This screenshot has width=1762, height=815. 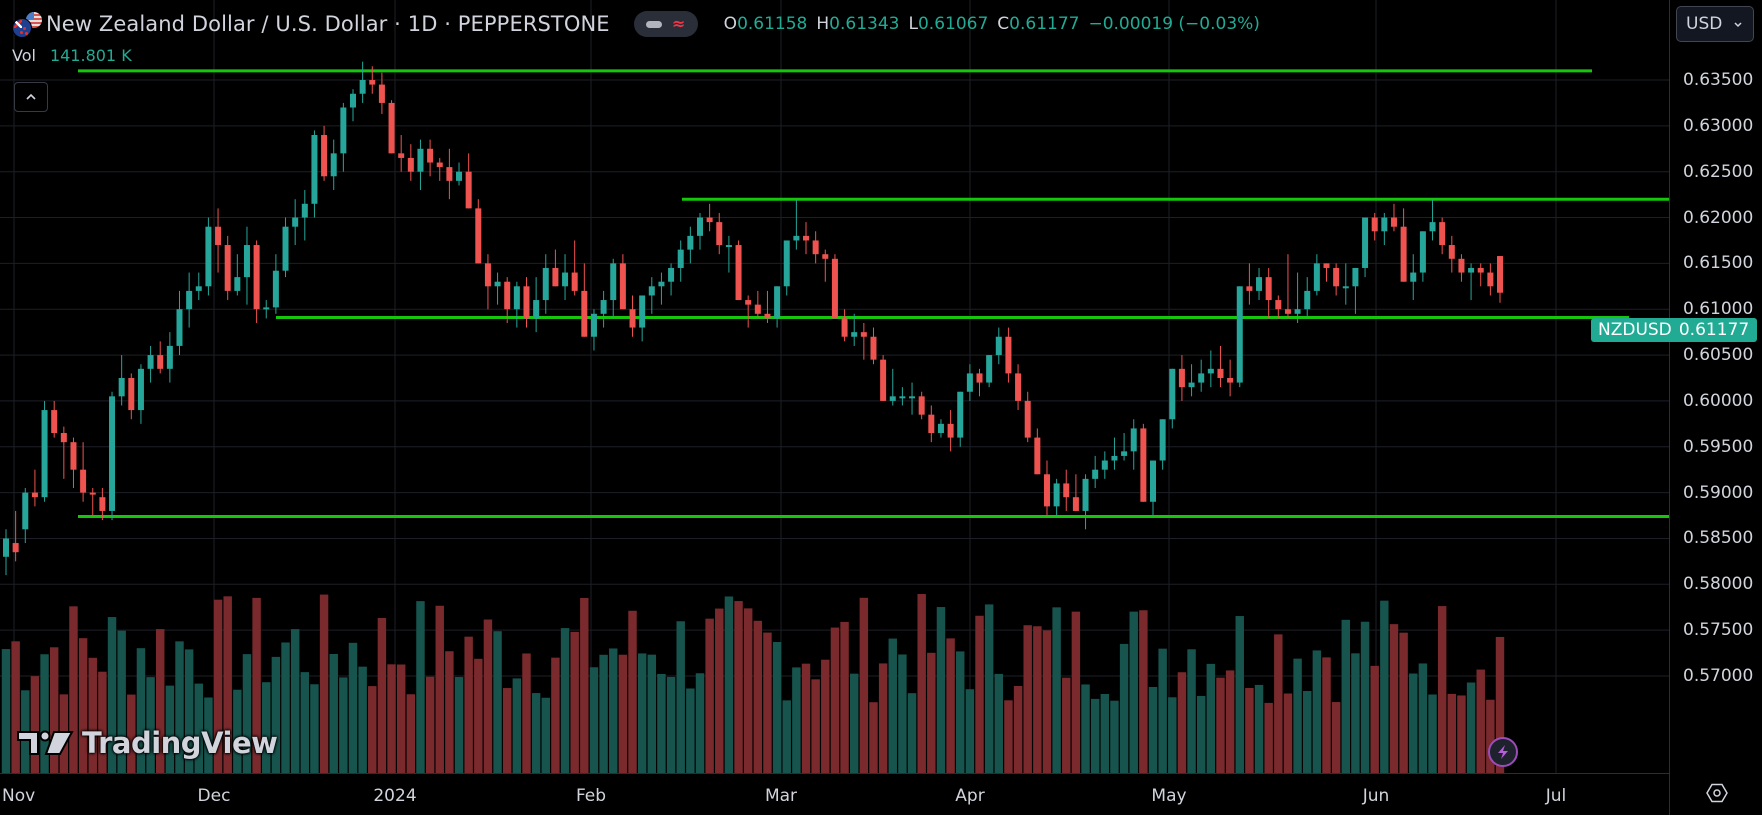 I want to click on symbol-price-tag: NZDUSD, so click(x=1635, y=330).